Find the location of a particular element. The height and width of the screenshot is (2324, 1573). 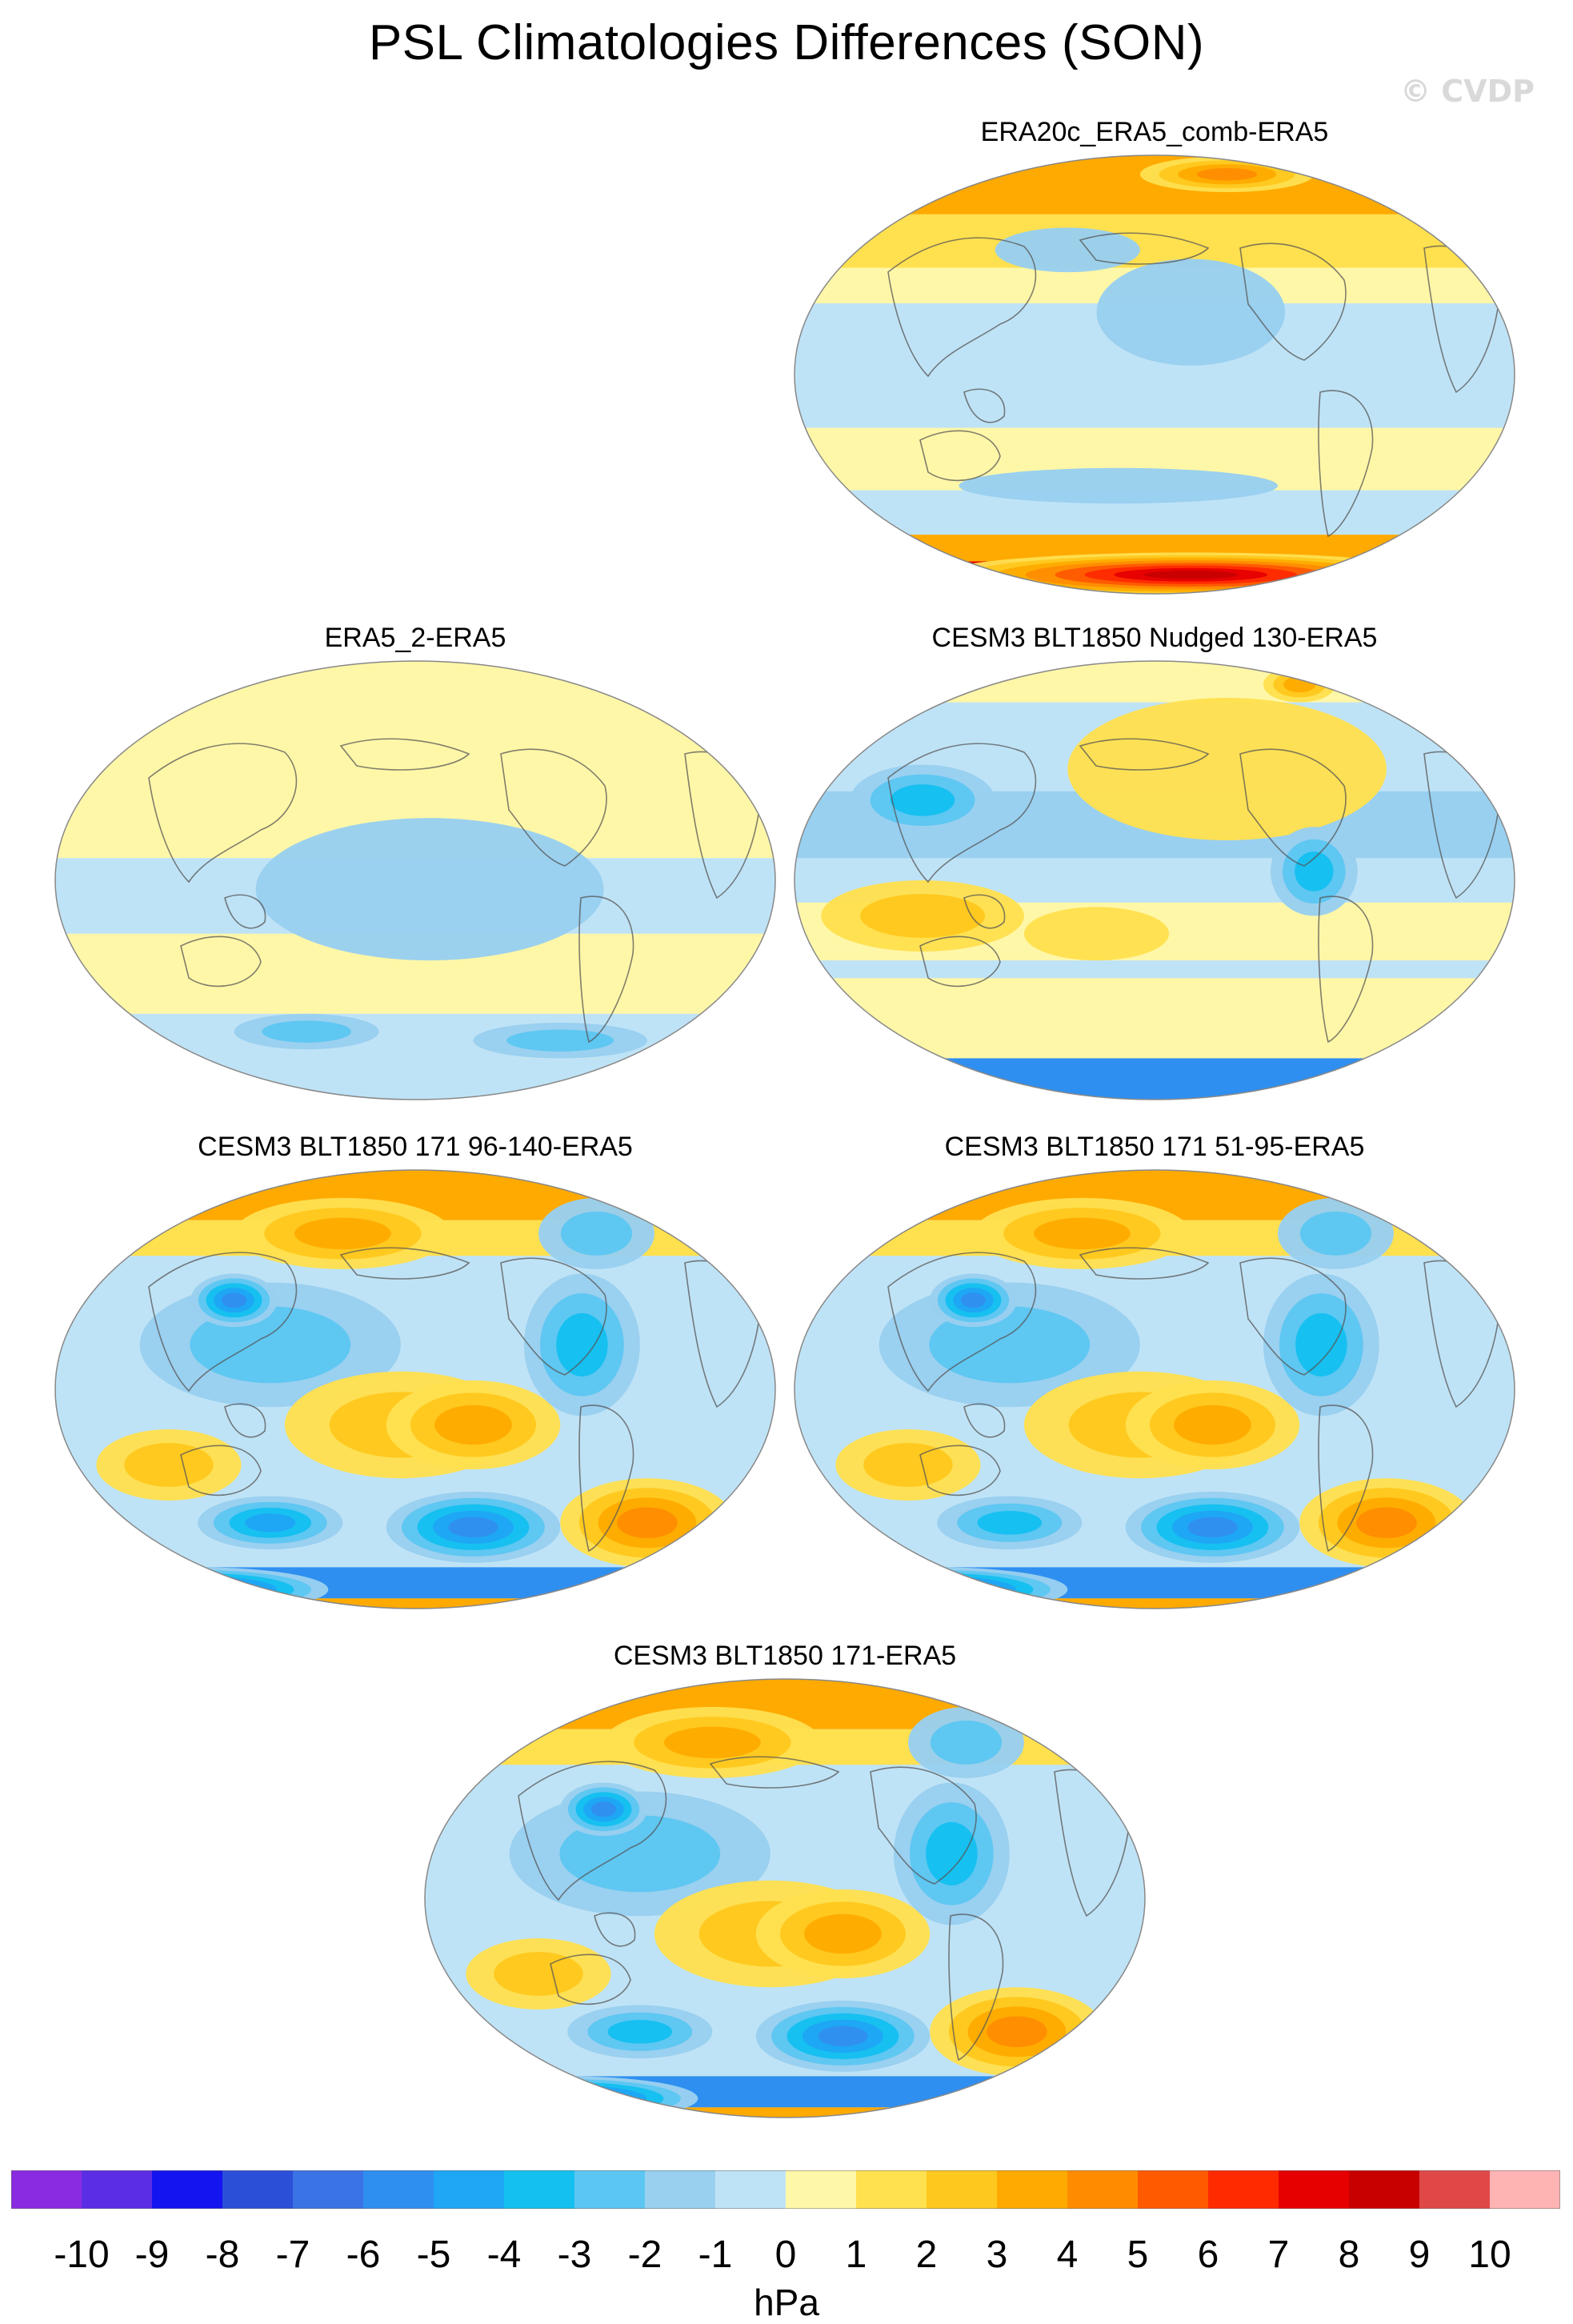

colorbar-tick-label: -6 is located at coordinates (363, 2255).